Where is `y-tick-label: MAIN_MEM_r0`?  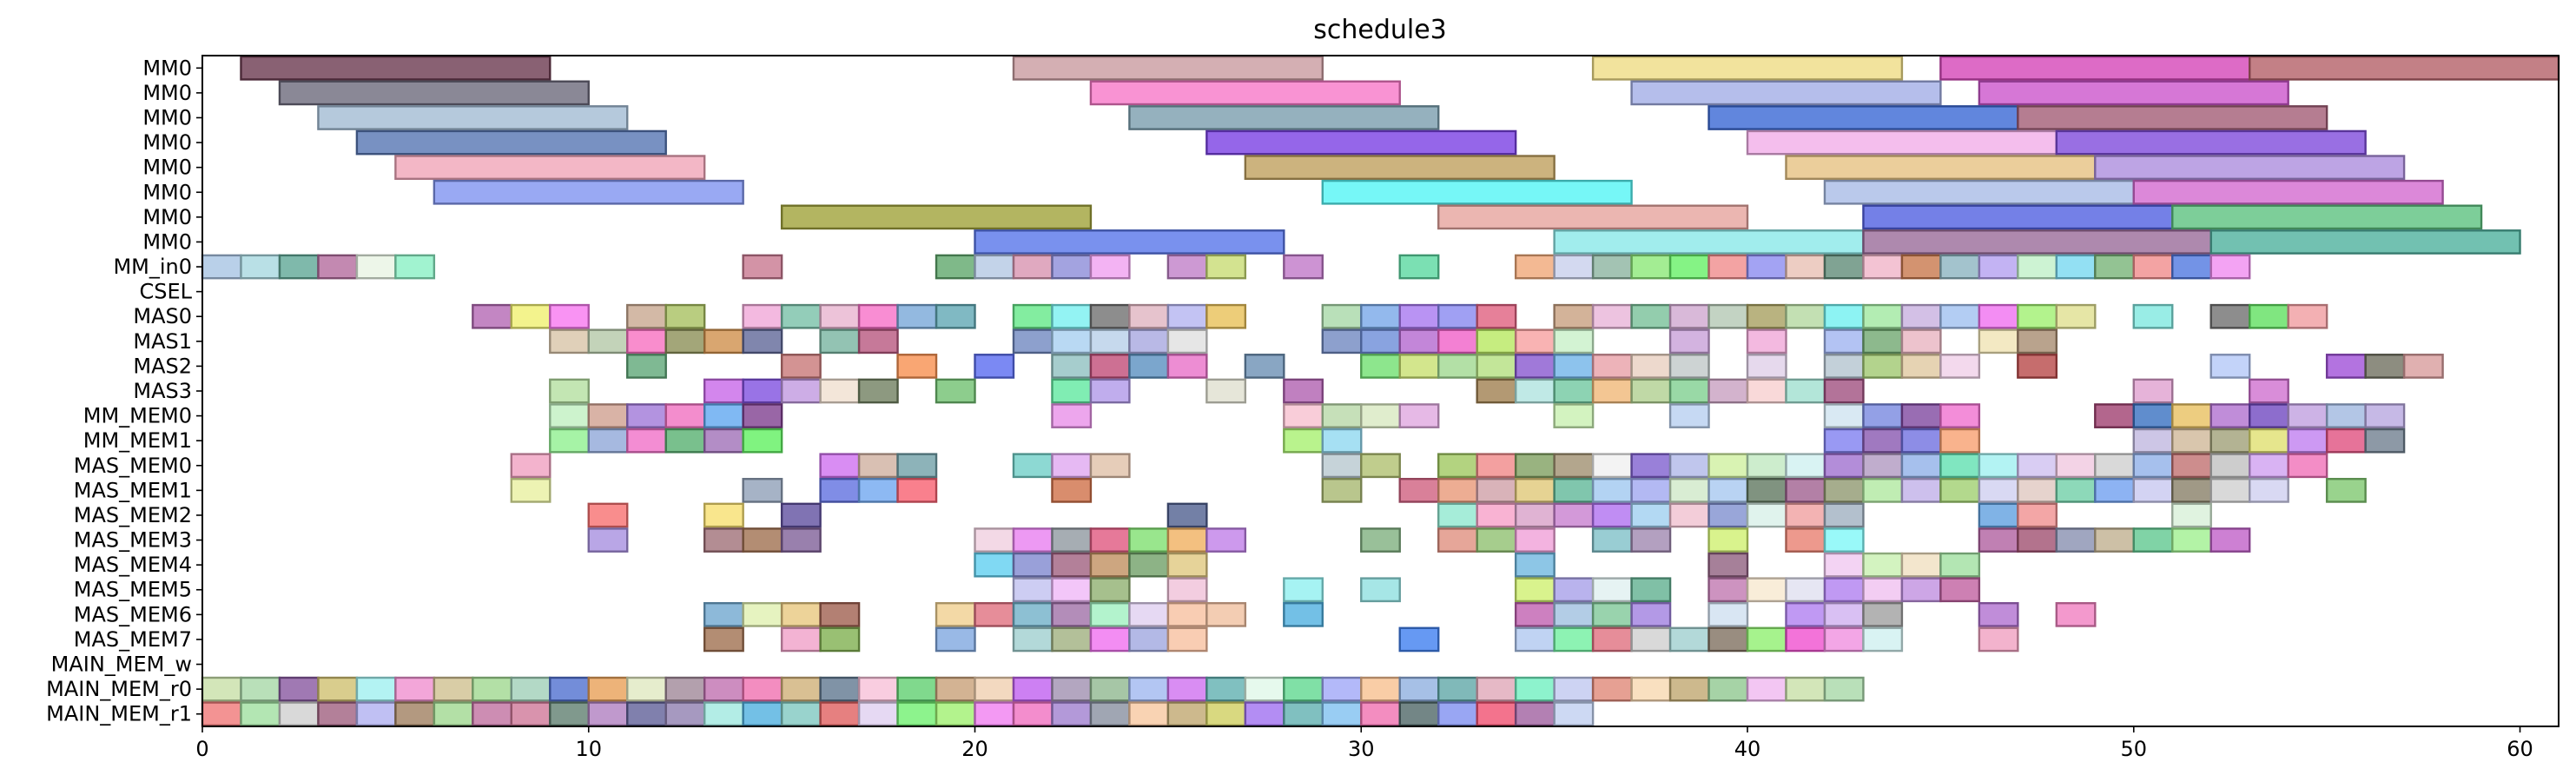 y-tick-label: MAIN_MEM_r0 is located at coordinates (119, 689).